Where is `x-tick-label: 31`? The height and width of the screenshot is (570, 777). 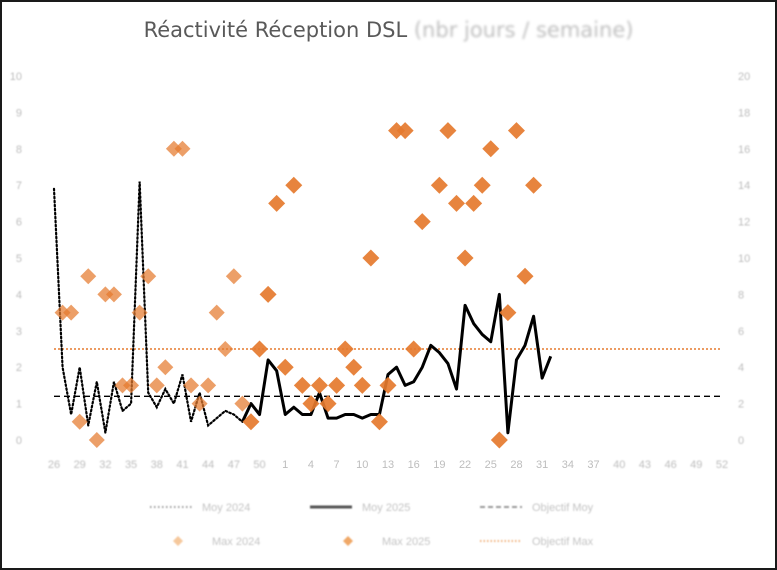
x-tick-label: 31 is located at coordinates (542, 465).